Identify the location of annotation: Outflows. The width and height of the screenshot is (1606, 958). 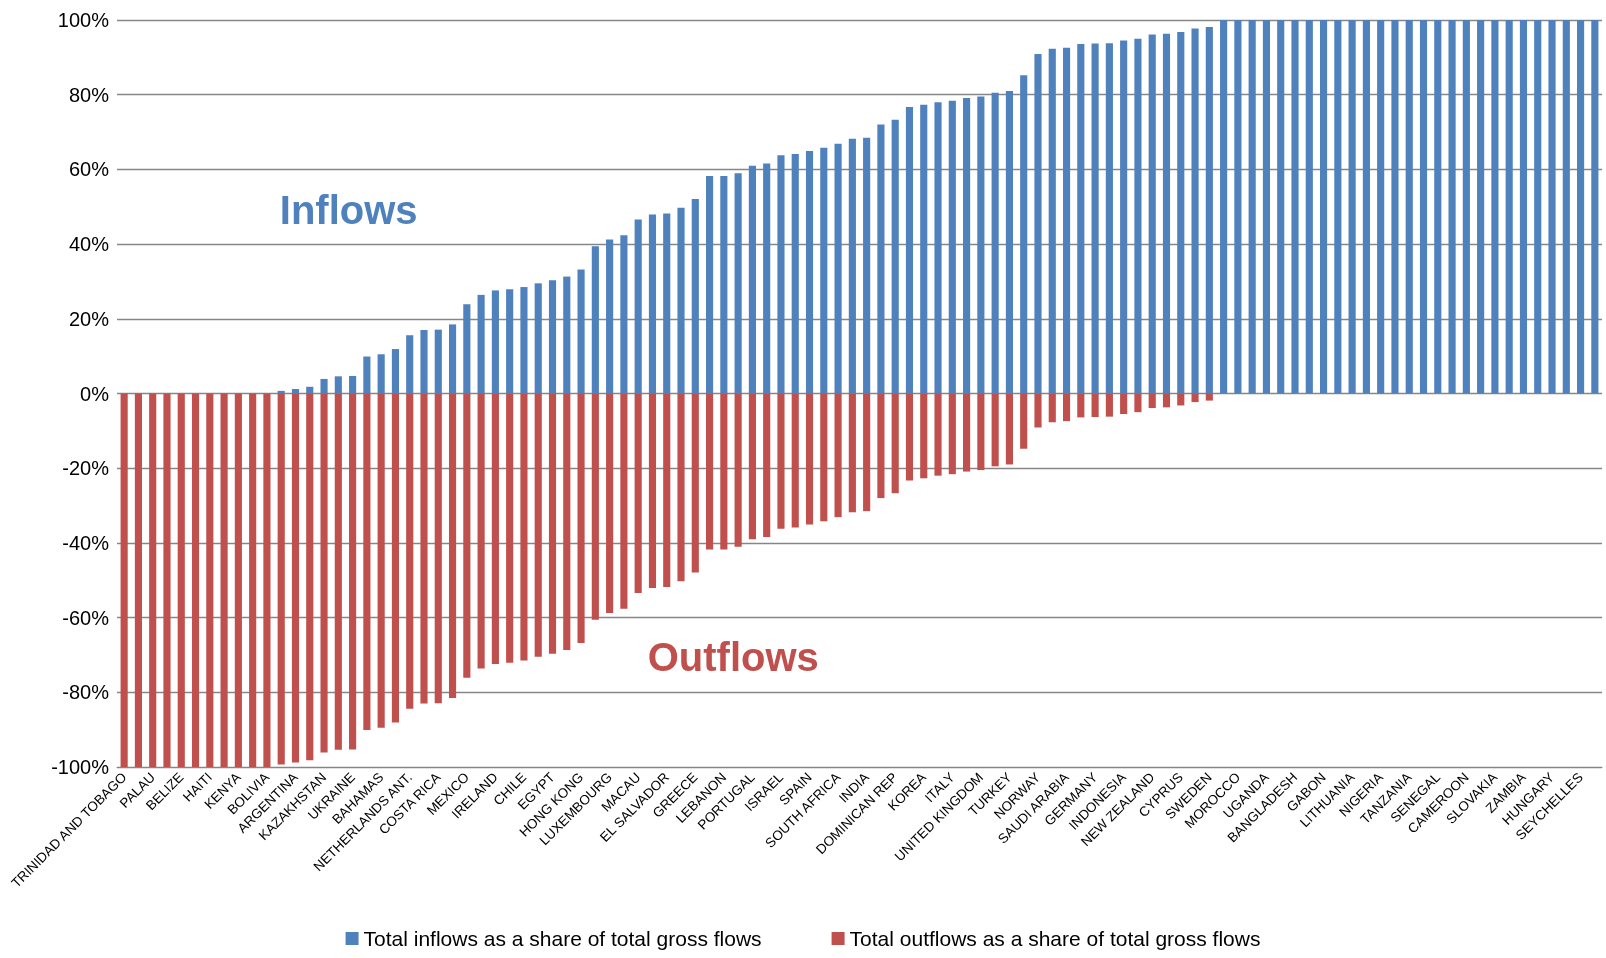
(733, 657).